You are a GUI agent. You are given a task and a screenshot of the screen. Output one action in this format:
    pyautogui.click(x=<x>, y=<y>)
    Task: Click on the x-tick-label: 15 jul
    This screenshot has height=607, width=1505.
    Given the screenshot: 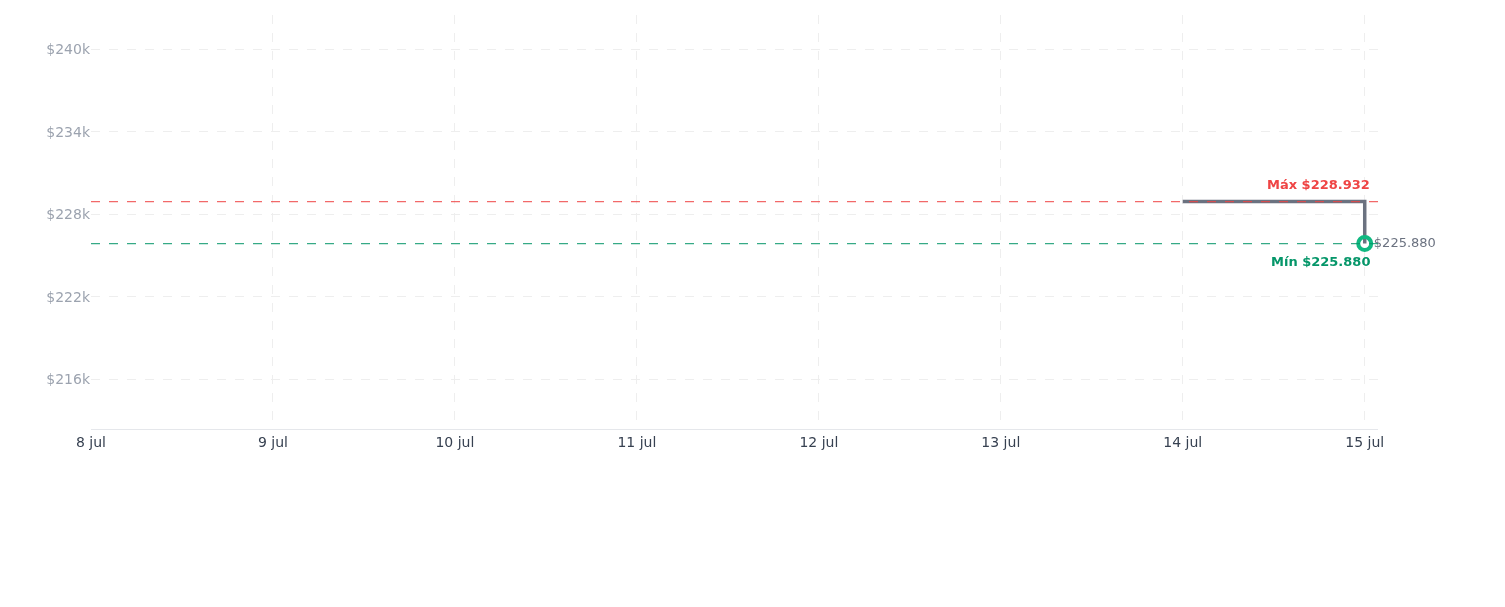 What is the action you would take?
    pyautogui.click(x=1365, y=441)
    